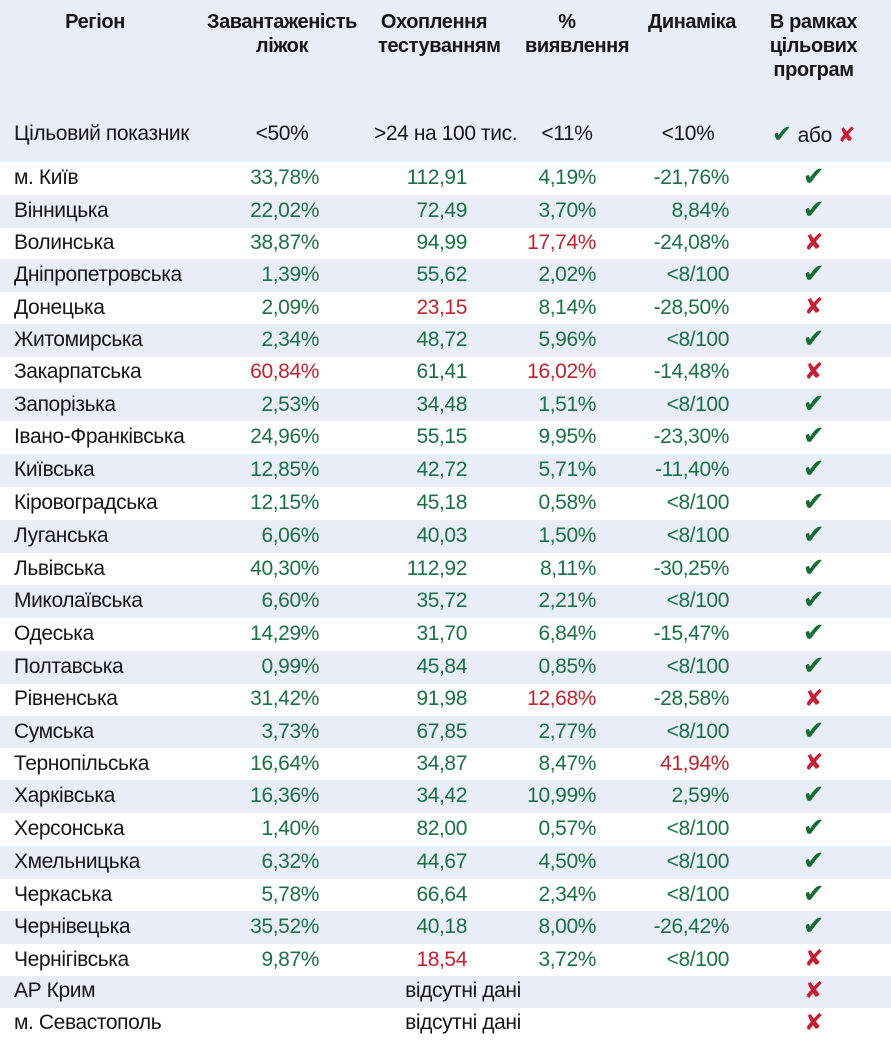 The width and height of the screenshot is (891, 1040). I want to click on region-name: Запорізька, so click(65, 404).